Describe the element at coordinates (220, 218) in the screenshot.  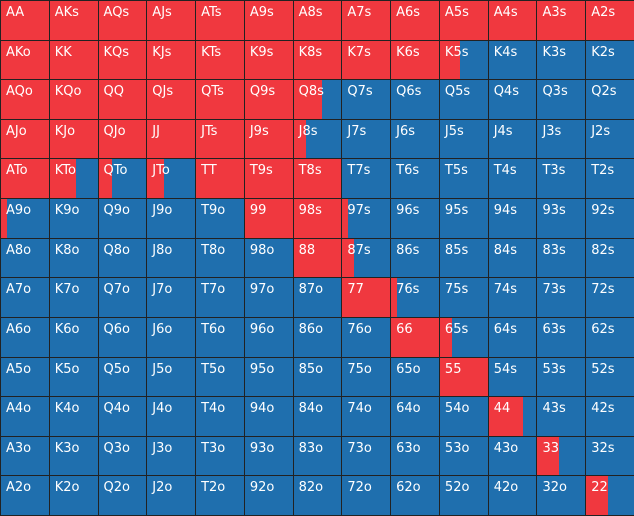
I see `hand-cell: T9o` at that location.